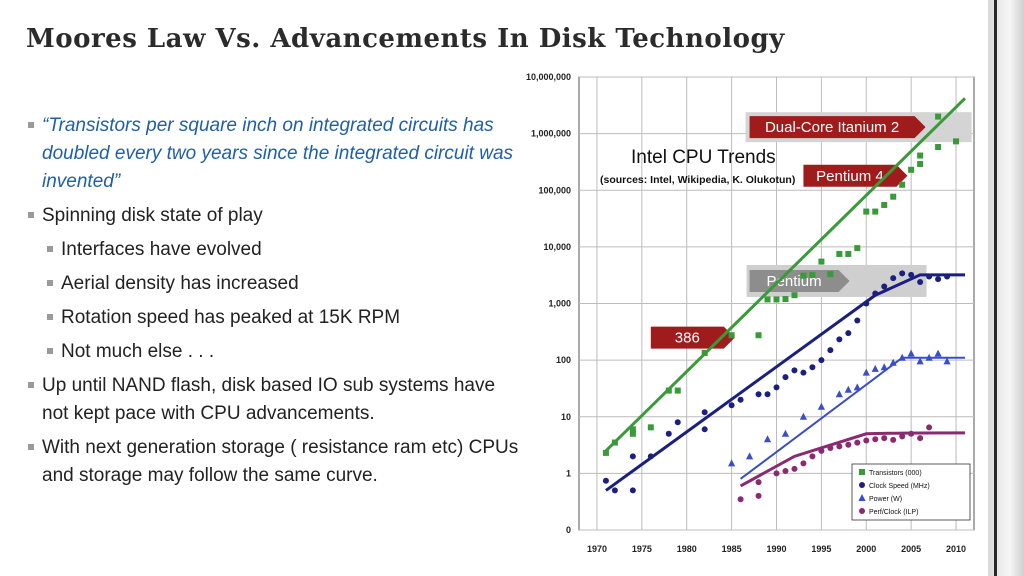 The height and width of the screenshot is (576, 1024). What do you see at coordinates (559, 304) in the screenshot?
I see `y-tick-label: 1,000` at bounding box center [559, 304].